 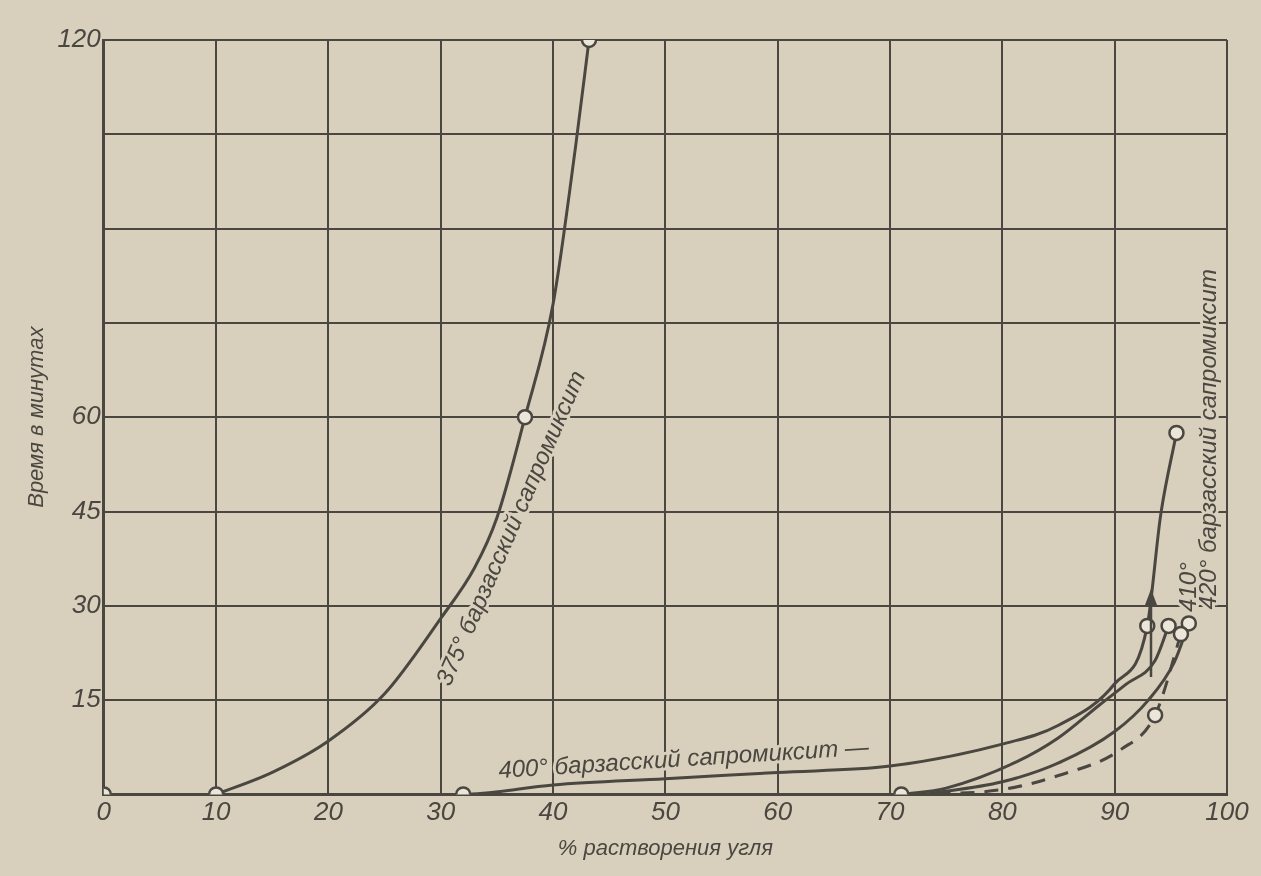 I want to click on x-tick-label: 90, so click(x=1115, y=811).